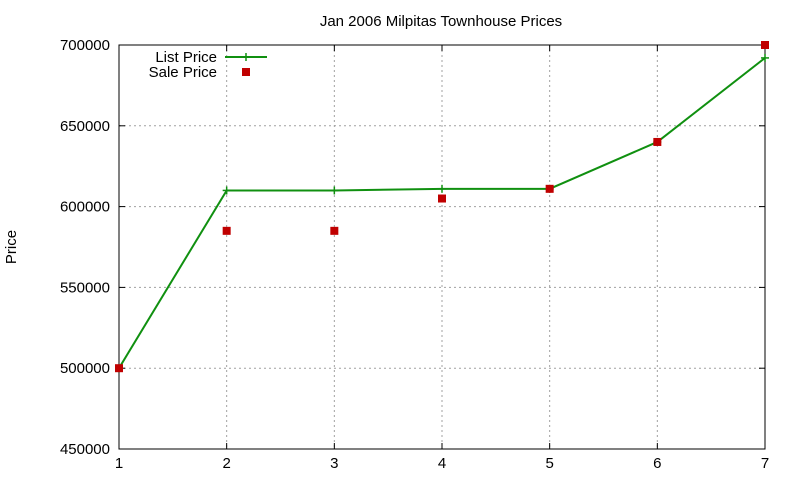 Image resolution: width=800 pixels, height=480 pixels. What do you see at coordinates (441, 21) in the screenshot?
I see `chart-title: Jan 2006 Milpitas Townhouse Prices` at bounding box center [441, 21].